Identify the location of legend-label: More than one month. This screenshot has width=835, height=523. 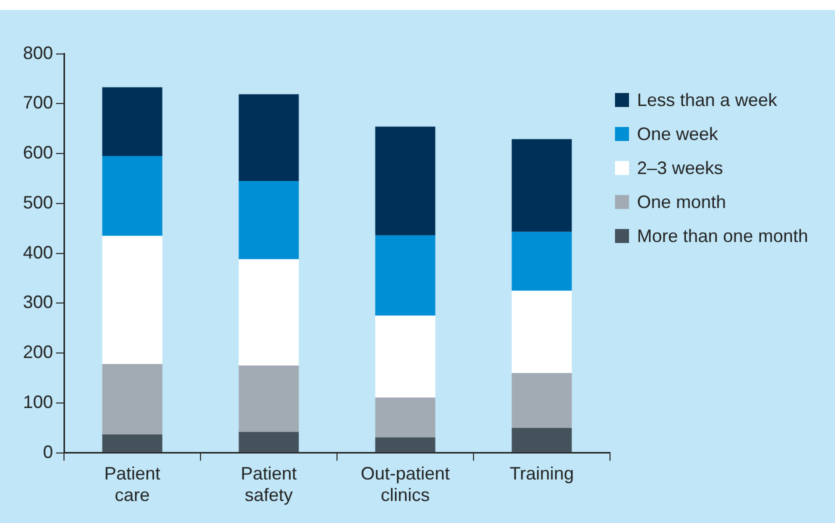
(722, 236).